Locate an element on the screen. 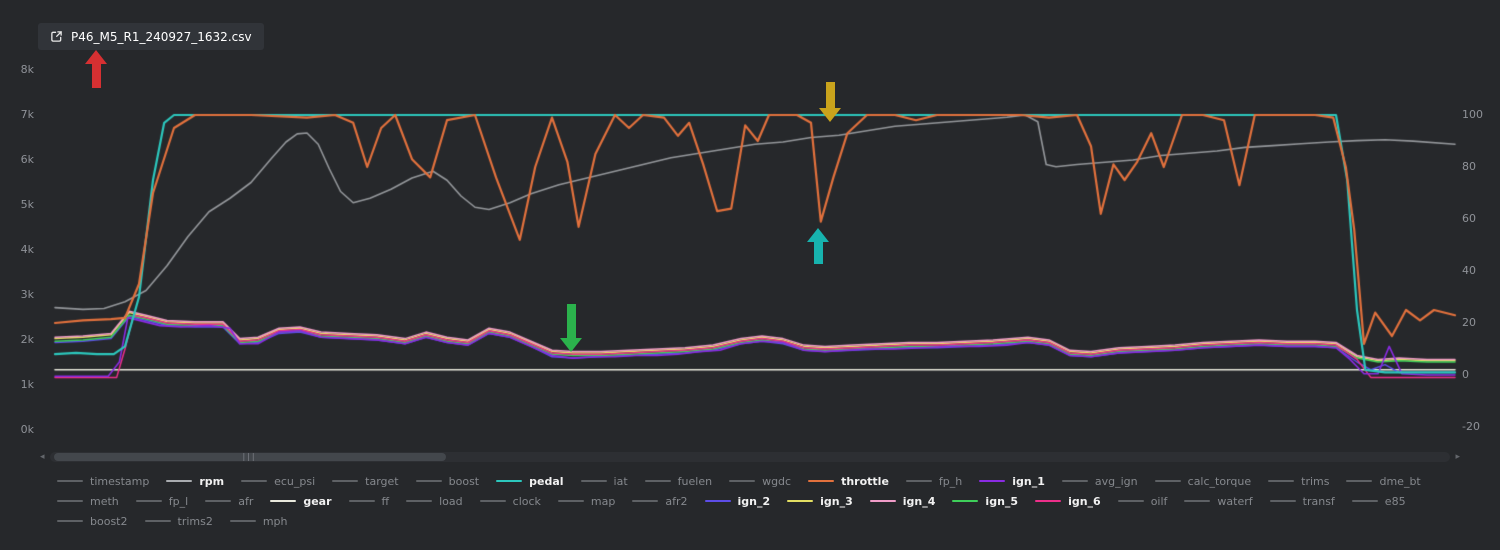 The image size is (1500, 550). legend-label: map is located at coordinates (603, 501).